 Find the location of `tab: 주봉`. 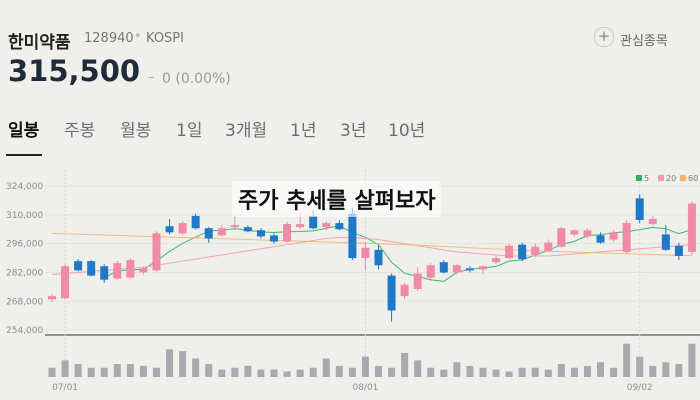

tab: 주봉 is located at coordinates (80, 131).